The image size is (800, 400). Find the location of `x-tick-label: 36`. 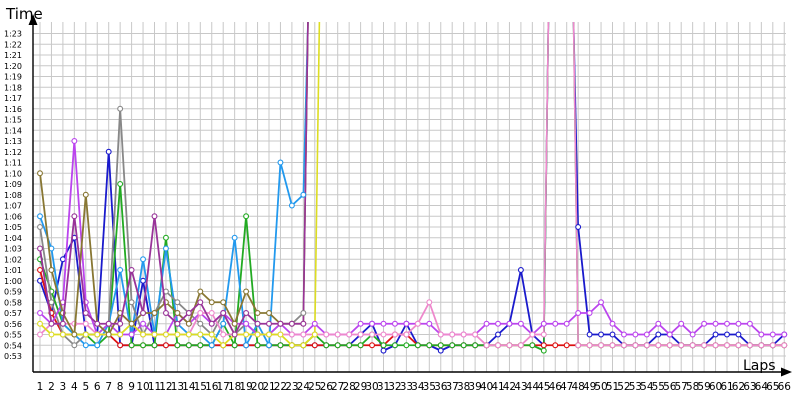

x-tick-label: 36 is located at coordinates (441, 387).